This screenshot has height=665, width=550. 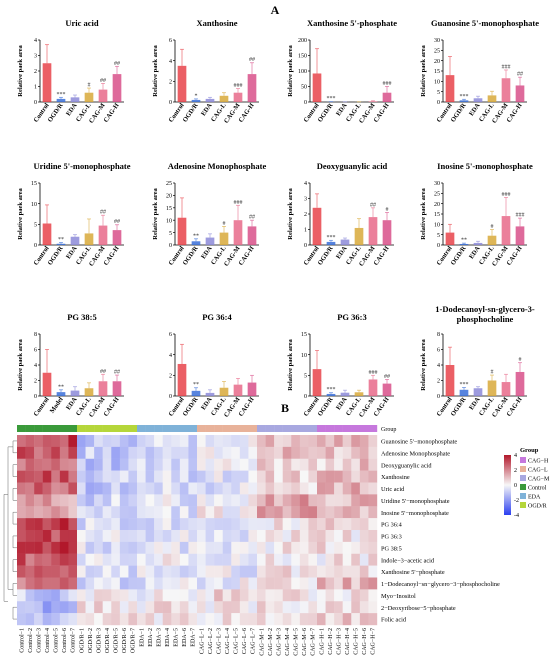 What do you see at coordinates (185, 637) in the screenshot?
I see `column-label: EDA−6` at bounding box center [185, 637].